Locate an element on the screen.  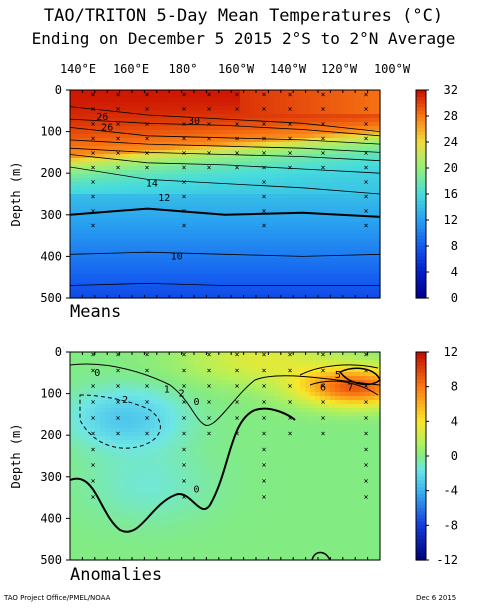
colorbar-tick-label: 28 is located at coordinates (451, 116).